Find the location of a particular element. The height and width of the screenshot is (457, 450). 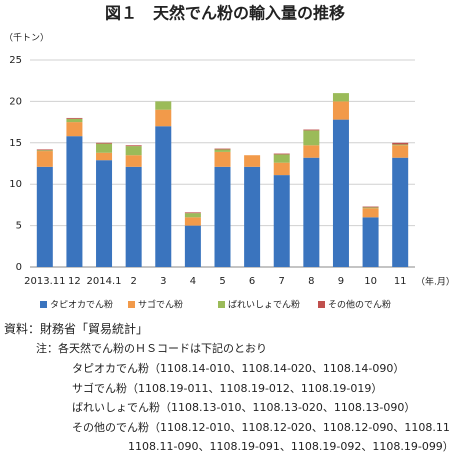

legend-label: その他のでん粉 is located at coordinates (359, 305).